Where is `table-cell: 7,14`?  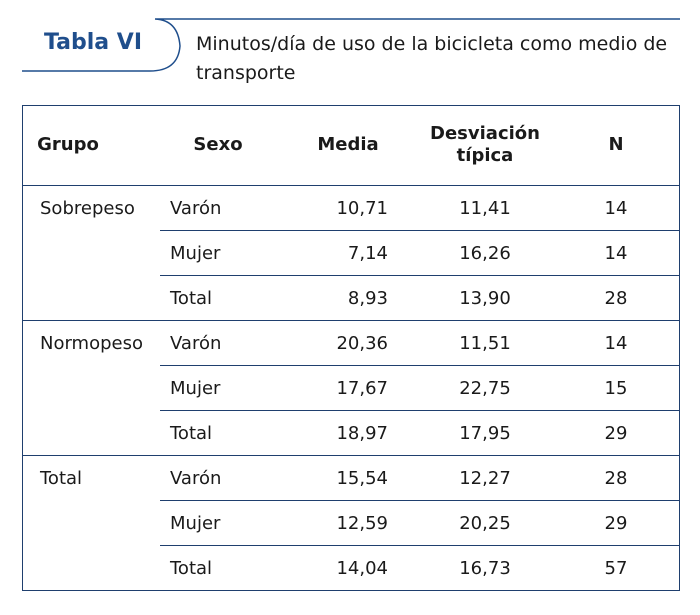
table-cell: 7,14 is located at coordinates (367, 253).